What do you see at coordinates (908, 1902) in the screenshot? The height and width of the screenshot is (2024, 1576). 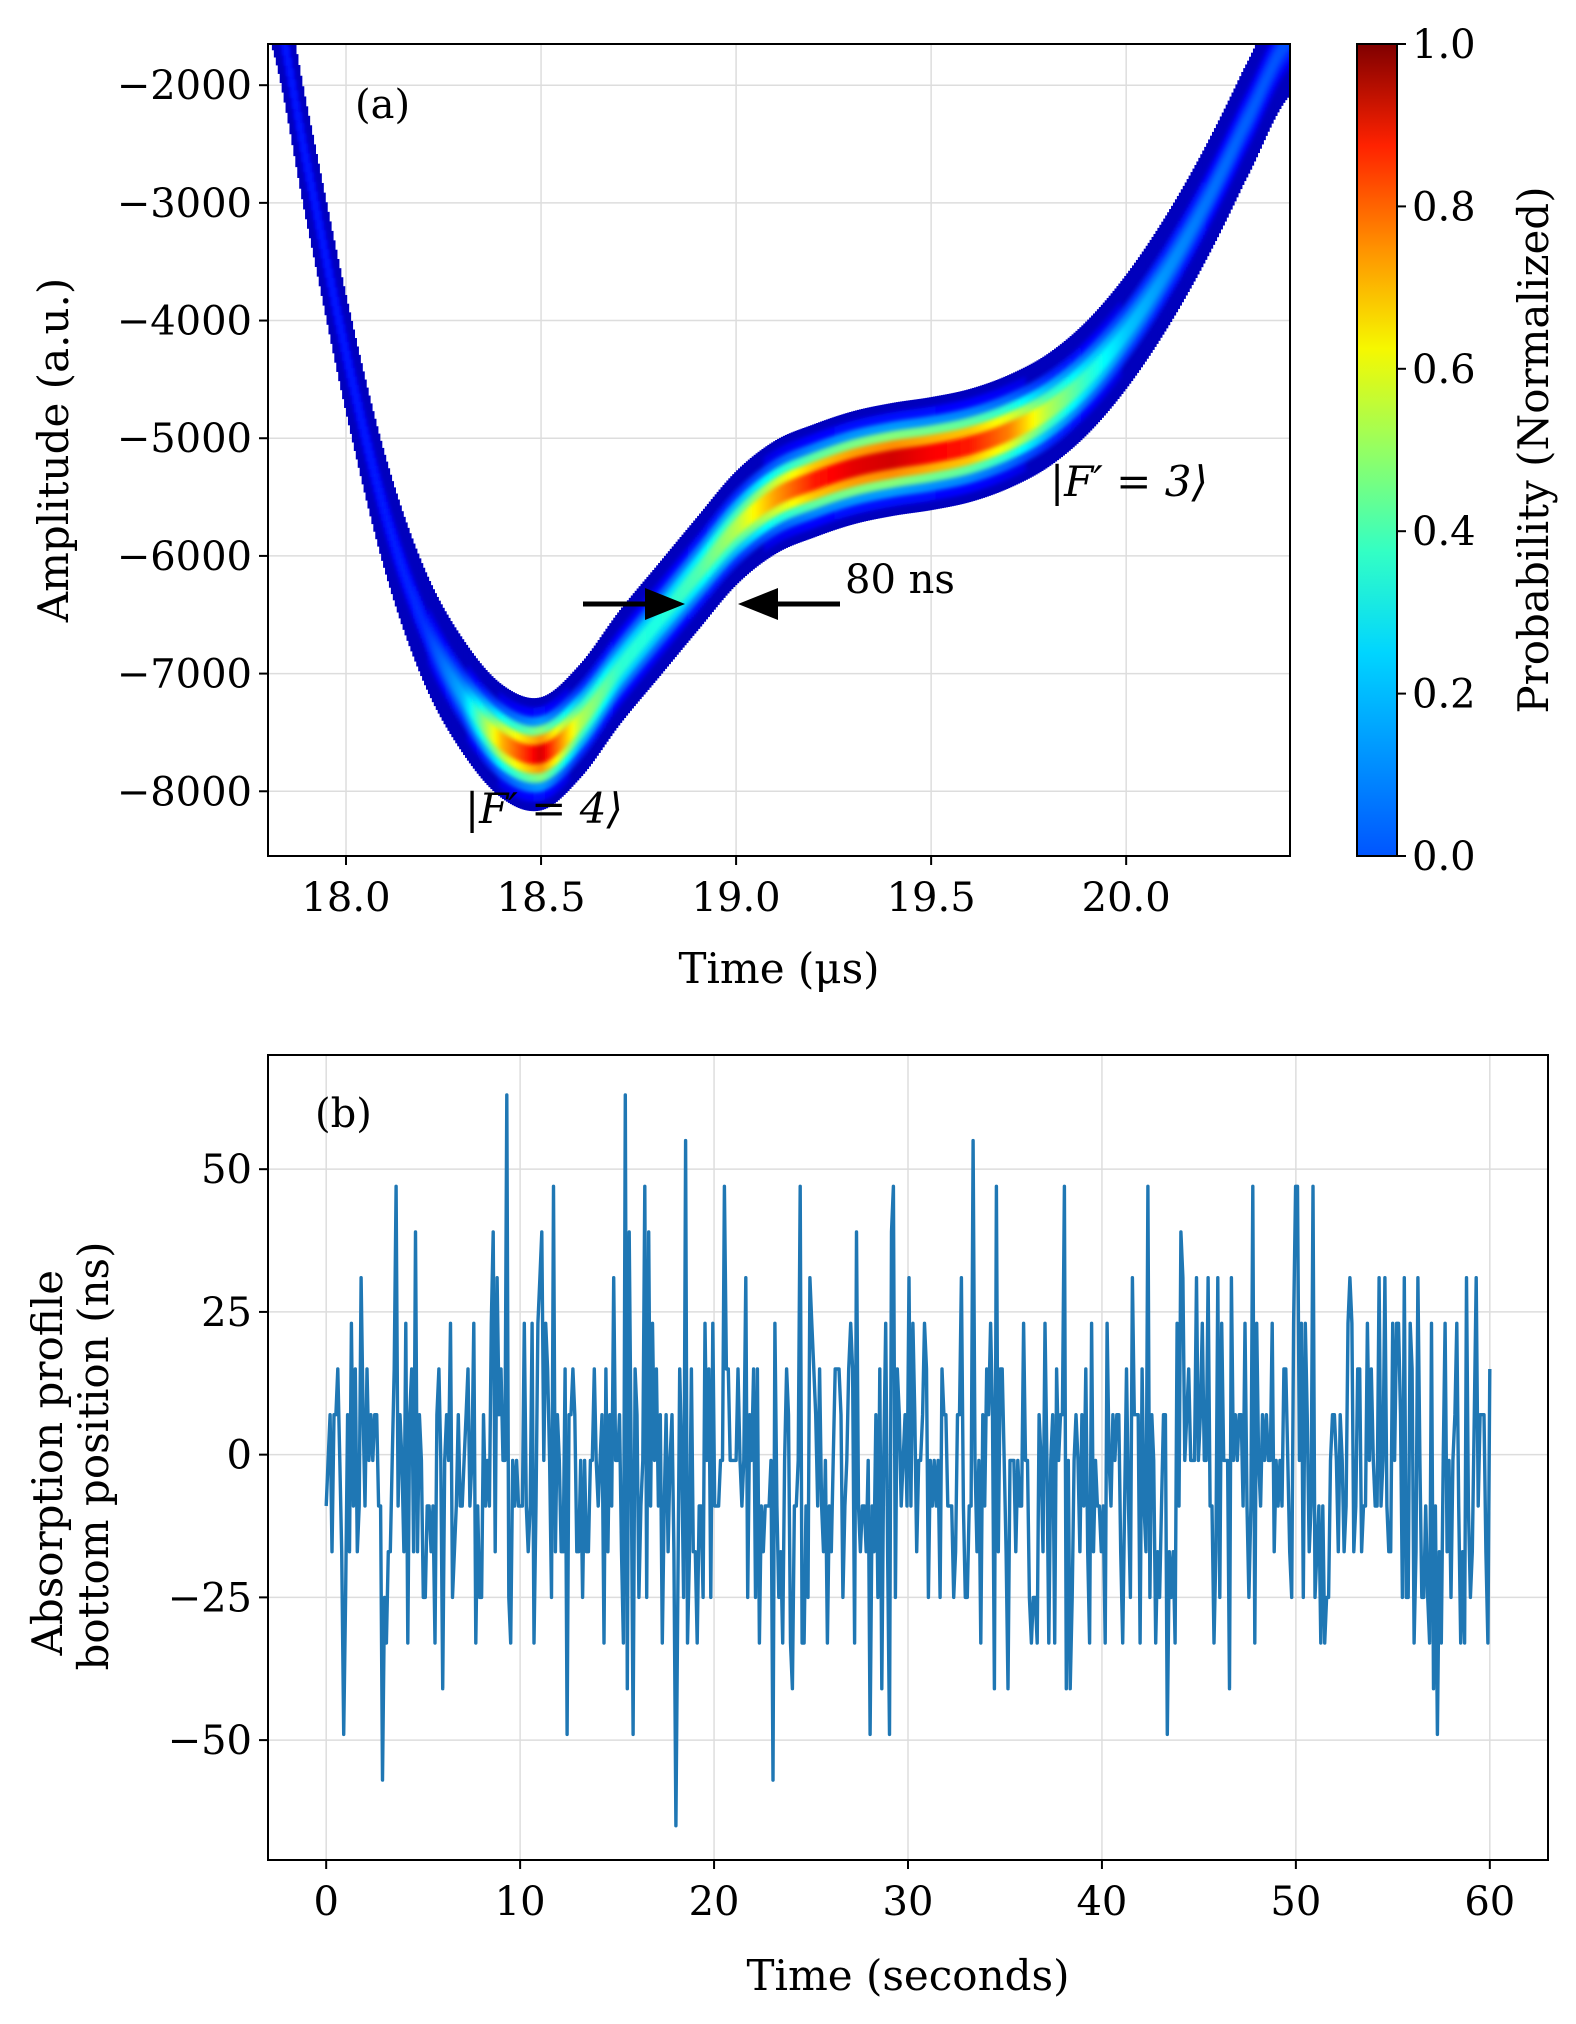 I see `x-tick-label: 30` at bounding box center [908, 1902].